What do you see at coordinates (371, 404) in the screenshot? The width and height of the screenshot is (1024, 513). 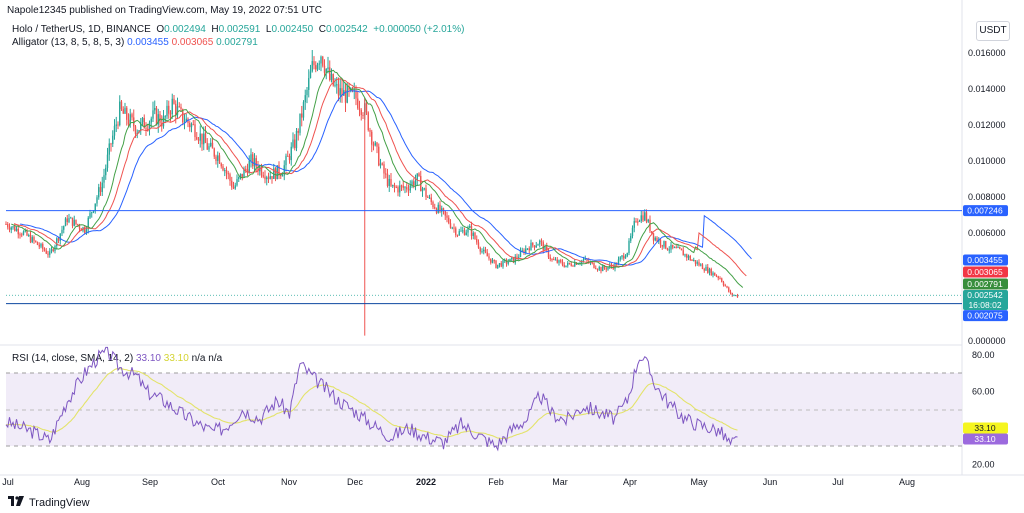 I see `rsi-sma-line` at bounding box center [371, 404].